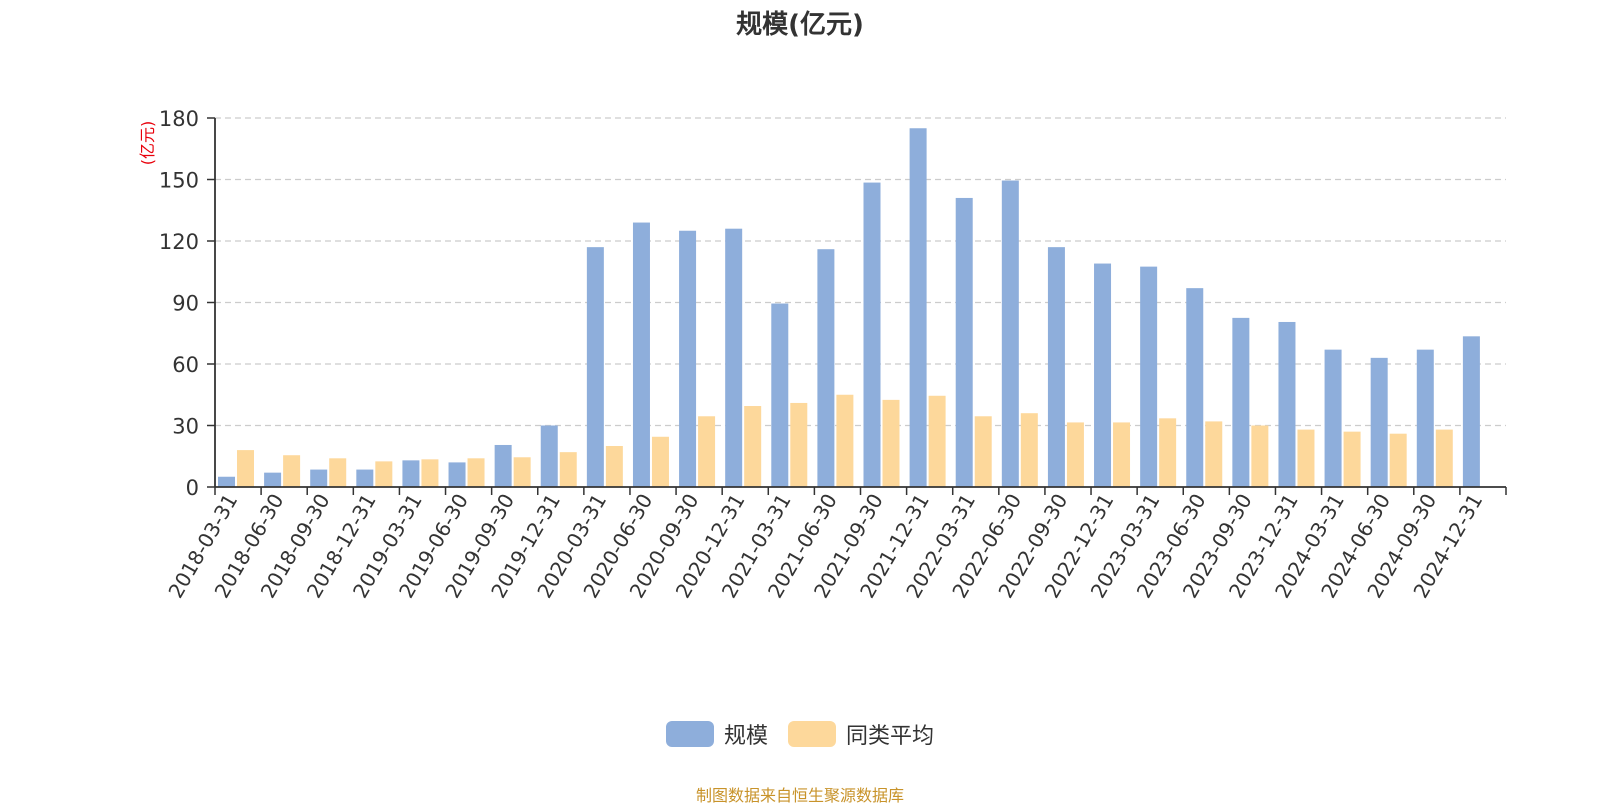  I want to click on y-tick-label: 60, so click(185, 365).